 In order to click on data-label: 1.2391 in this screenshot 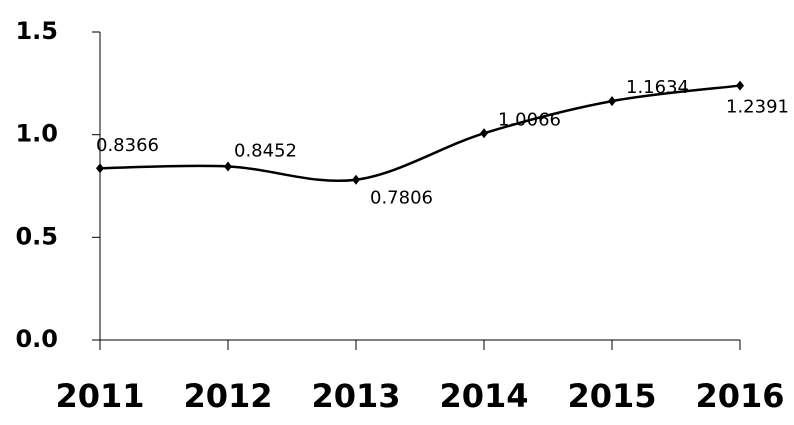, I will do `click(757, 107)`.